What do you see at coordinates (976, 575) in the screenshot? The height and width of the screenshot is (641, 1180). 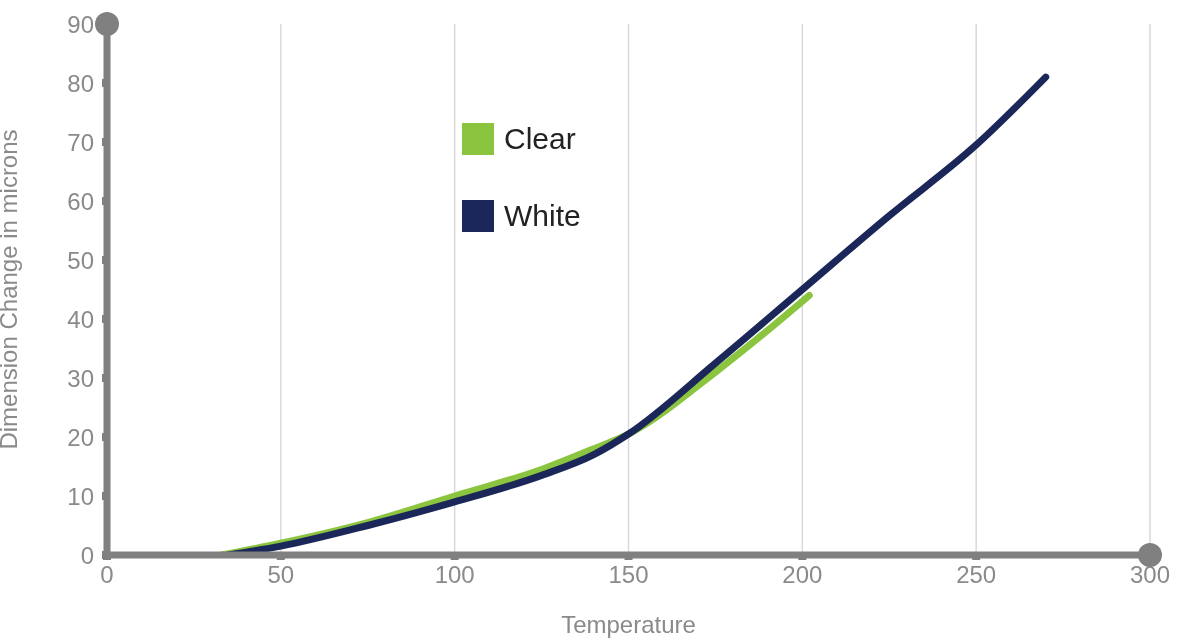 I see `x-tick-label: 250` at bounding box center [976, 575].